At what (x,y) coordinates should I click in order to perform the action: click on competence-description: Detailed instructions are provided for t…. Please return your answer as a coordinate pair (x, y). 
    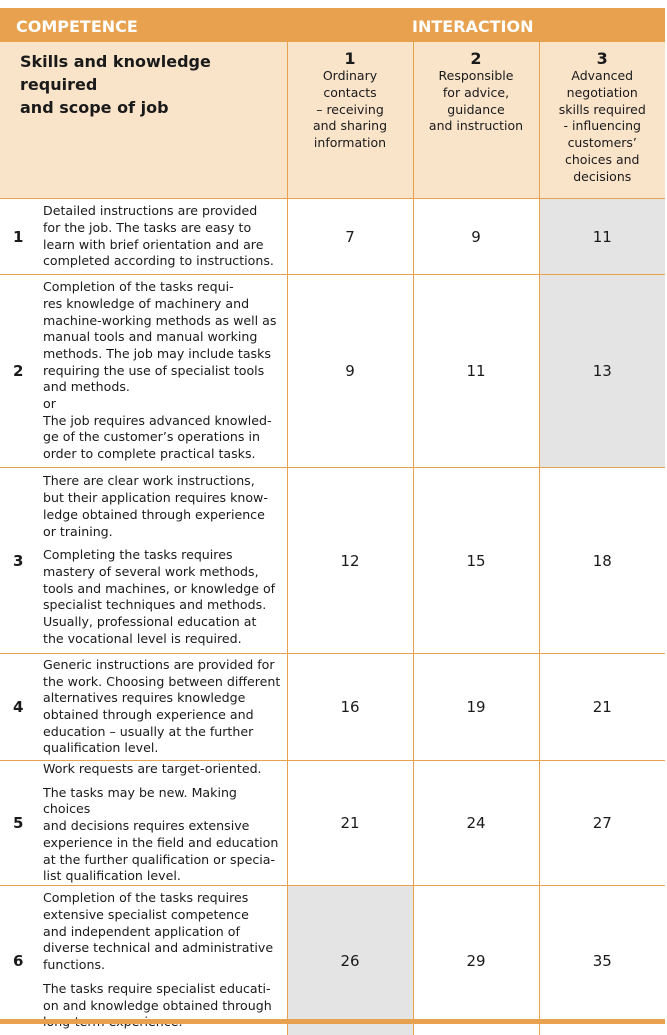
    Looking at the image, I should click on (163, 236).